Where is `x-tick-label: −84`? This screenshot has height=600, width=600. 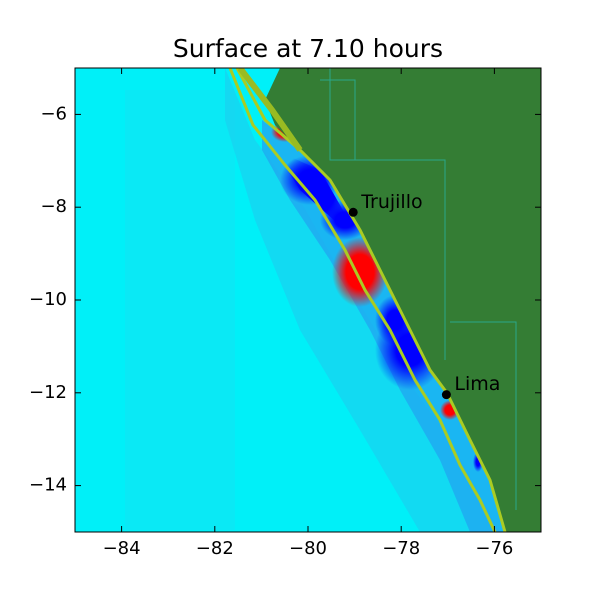 x-tick-label: −84 is located at coordinates (122, 548).